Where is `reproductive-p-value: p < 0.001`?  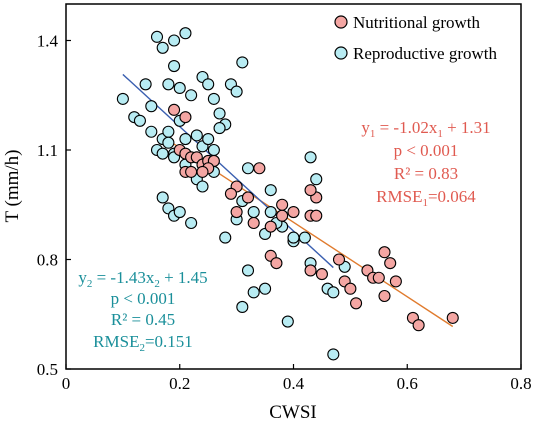
reproductive-p-value: p < 0.001 is located at coordinates (143, 298).